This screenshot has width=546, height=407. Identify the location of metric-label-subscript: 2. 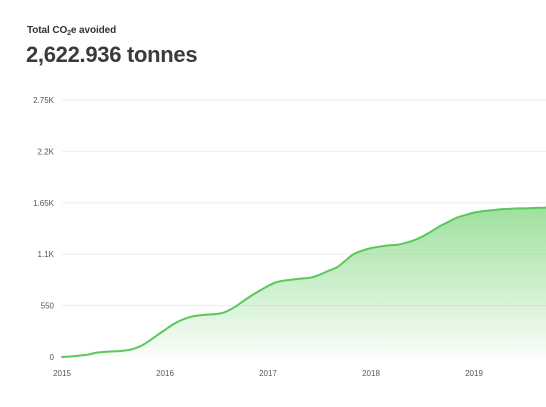
(69, 33).